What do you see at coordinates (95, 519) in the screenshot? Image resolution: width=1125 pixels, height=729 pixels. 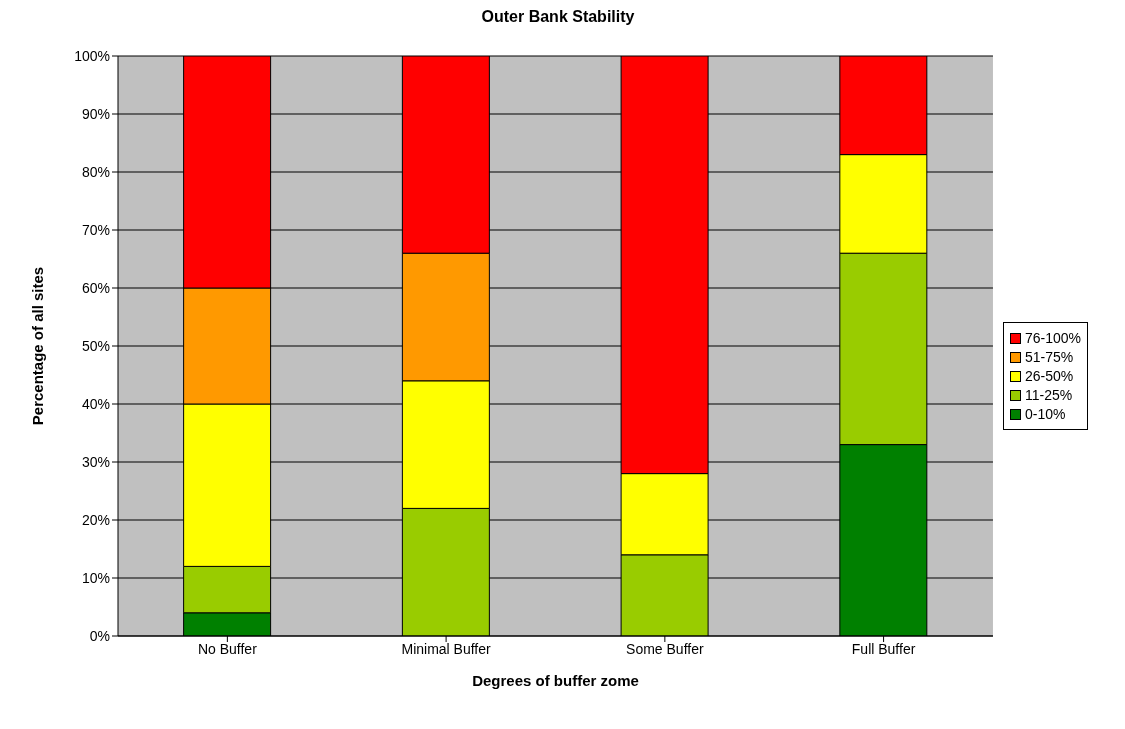 I see `y-tick-label: 20%` at bounding box center [95, 519].